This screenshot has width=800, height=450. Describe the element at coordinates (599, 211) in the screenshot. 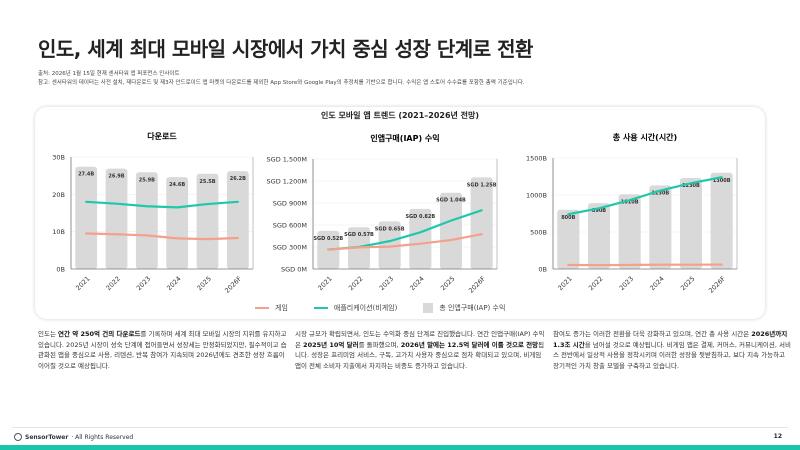

I see `bar-label: 890B` at that location.